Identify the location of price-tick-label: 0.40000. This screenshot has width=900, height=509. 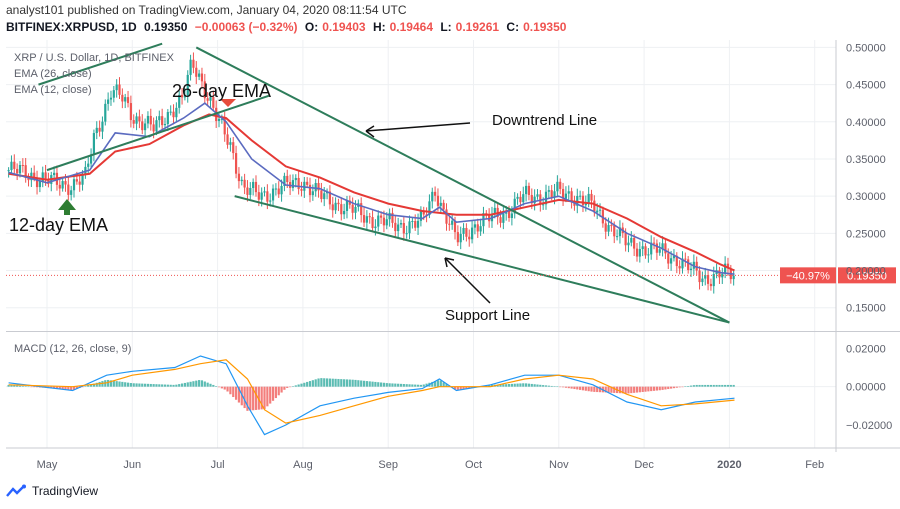
(866, 123).